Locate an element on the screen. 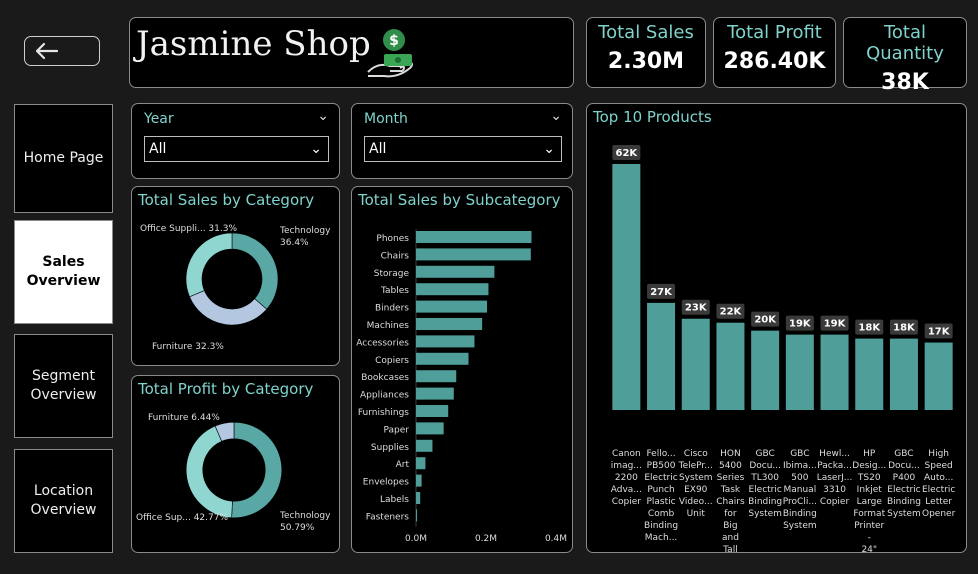 The image size is (978, 574). kpi-value: 38K is located at coordinates (905, 82).